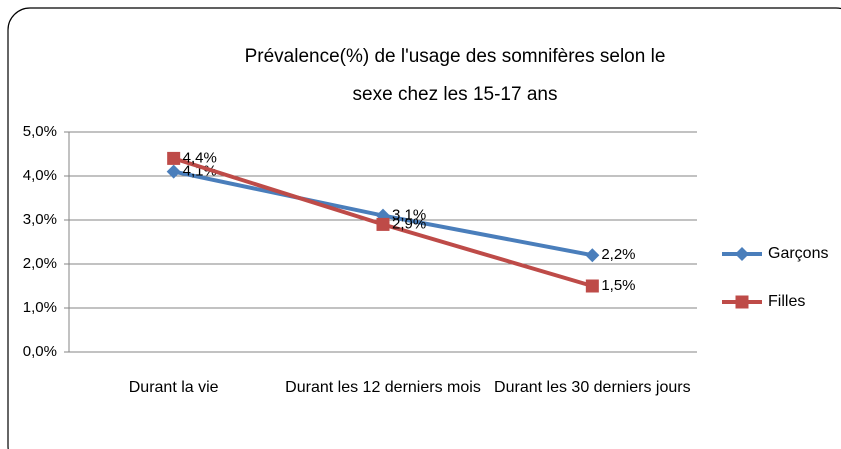  I want to click on y-tick-label: 3,0%, so click(40, 219).